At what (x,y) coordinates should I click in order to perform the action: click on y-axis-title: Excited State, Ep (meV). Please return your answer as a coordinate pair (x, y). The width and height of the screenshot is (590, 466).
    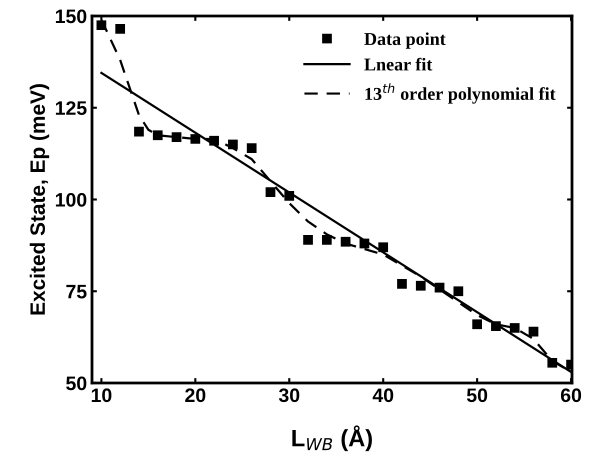
    Looking at the image, I should click on (40, 199).